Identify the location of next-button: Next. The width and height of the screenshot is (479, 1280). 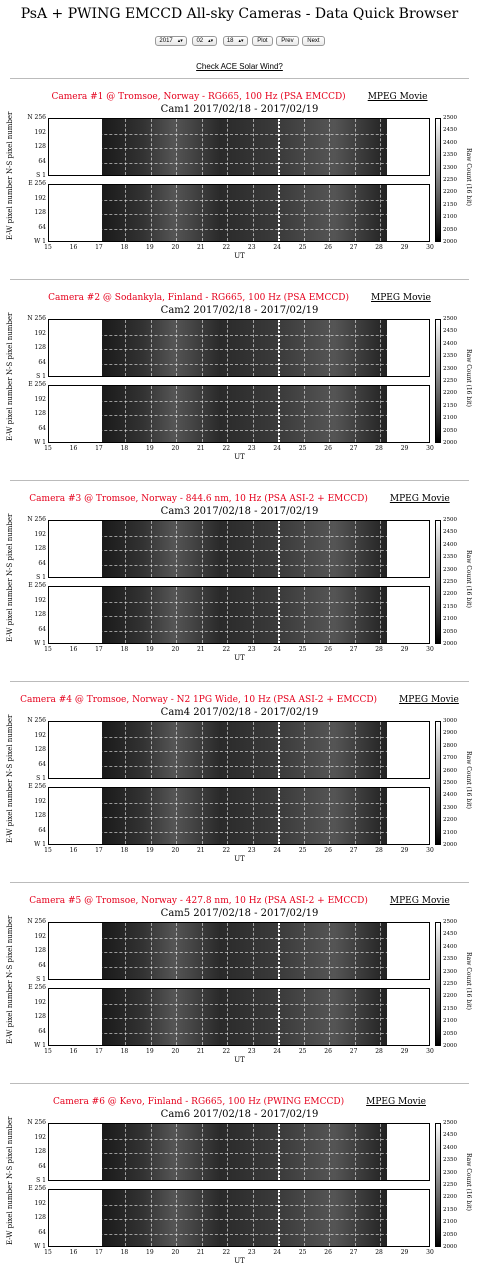
(313, 41).